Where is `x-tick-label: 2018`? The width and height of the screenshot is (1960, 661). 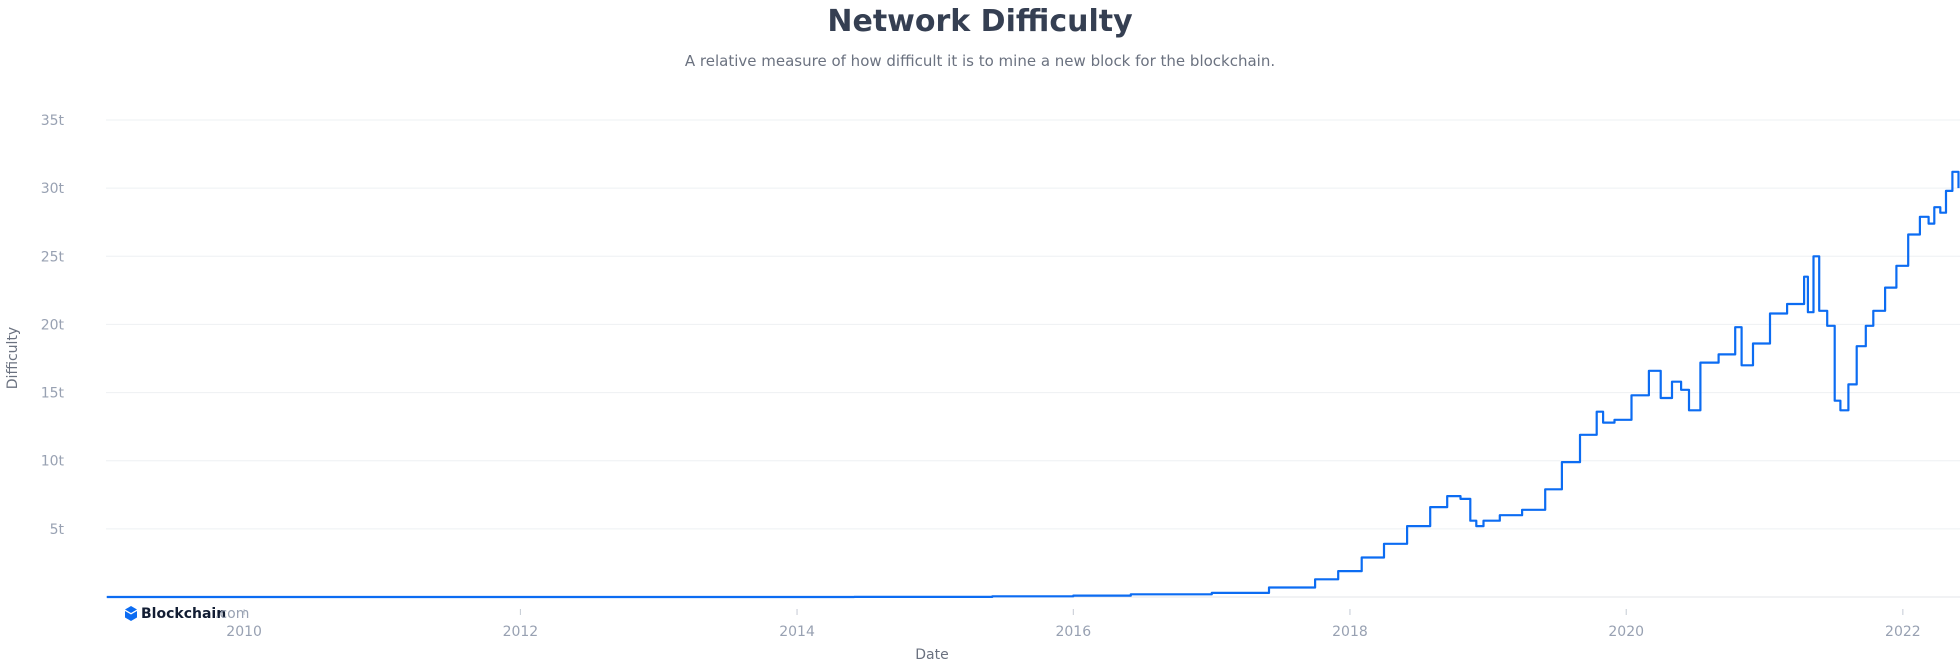
x-tick-label: 2018 is located at coordinates (1350, 632).